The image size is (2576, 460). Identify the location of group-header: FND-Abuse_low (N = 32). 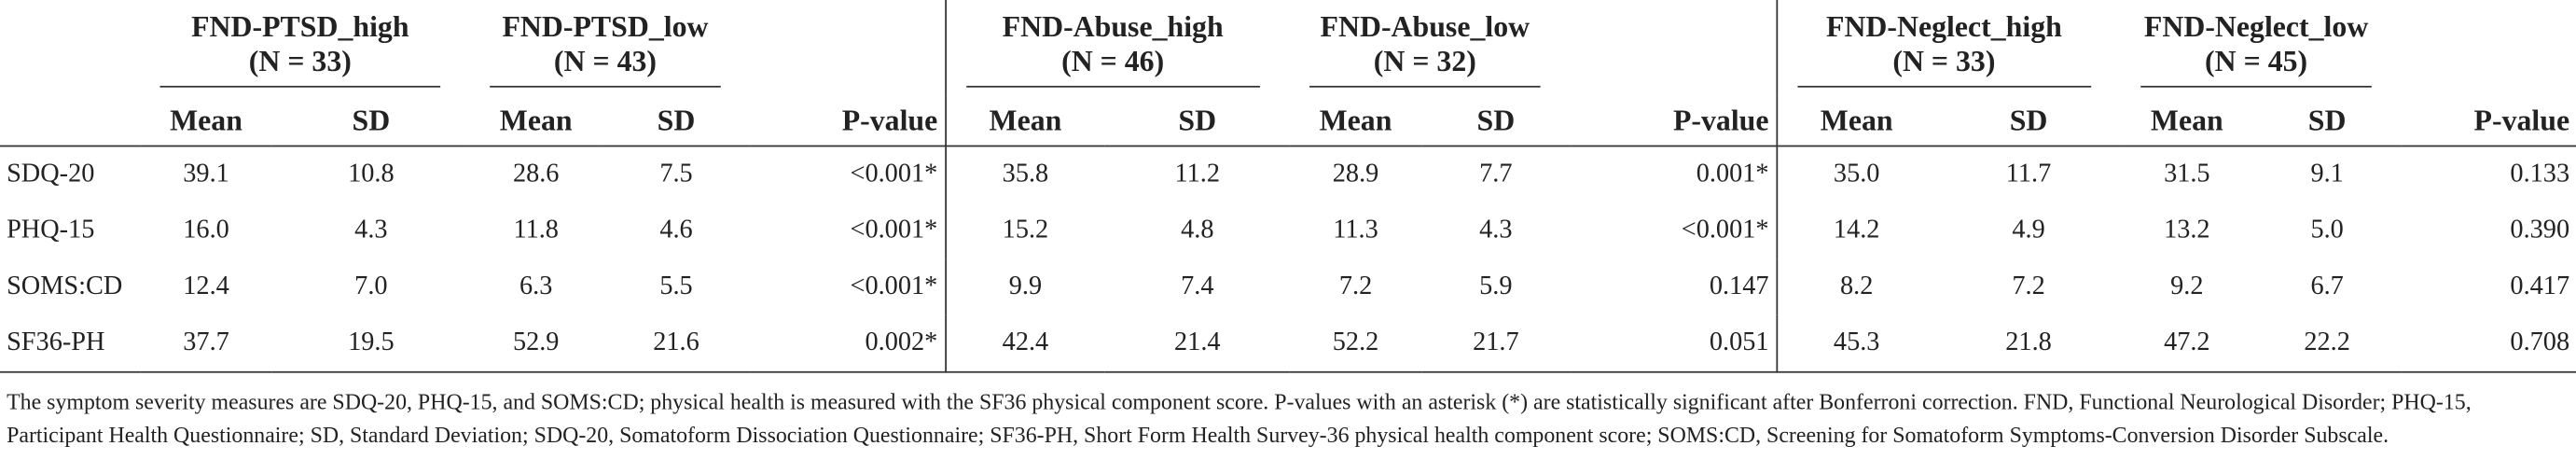
(1430, 48).